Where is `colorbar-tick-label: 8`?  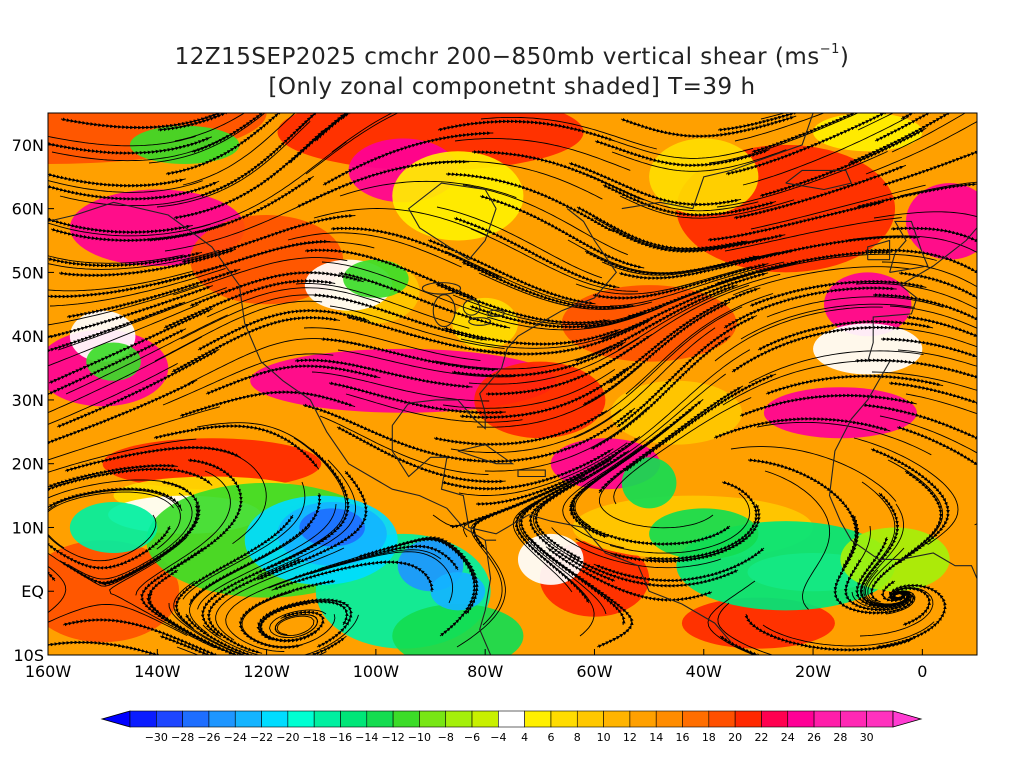
colorbar-tick-label: 8 is located at coordinates (577, 737).